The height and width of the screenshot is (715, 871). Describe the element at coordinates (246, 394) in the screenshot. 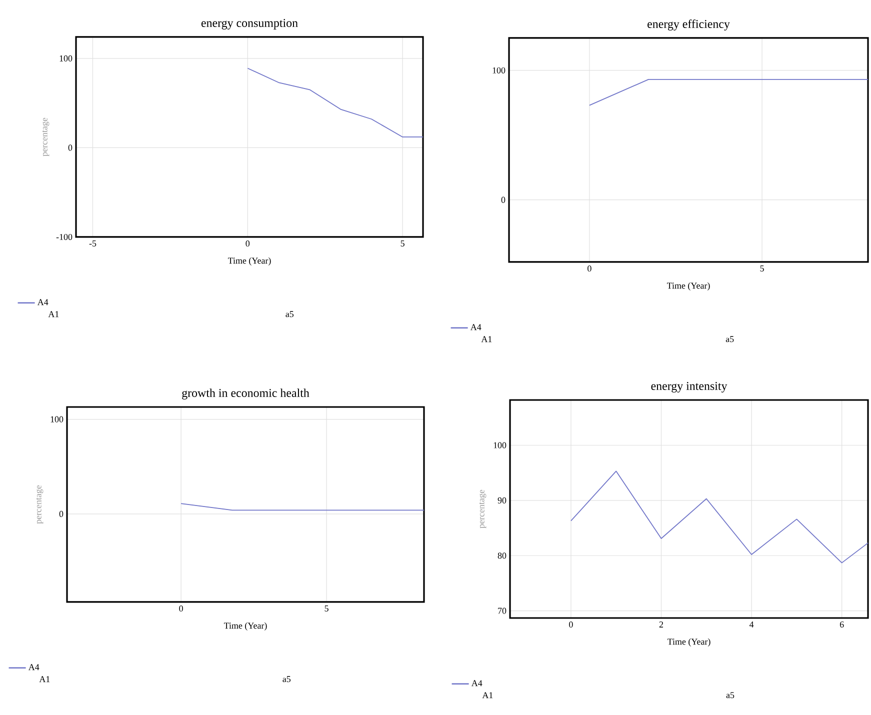

I see `chart-title: growth in economic health` at that location.